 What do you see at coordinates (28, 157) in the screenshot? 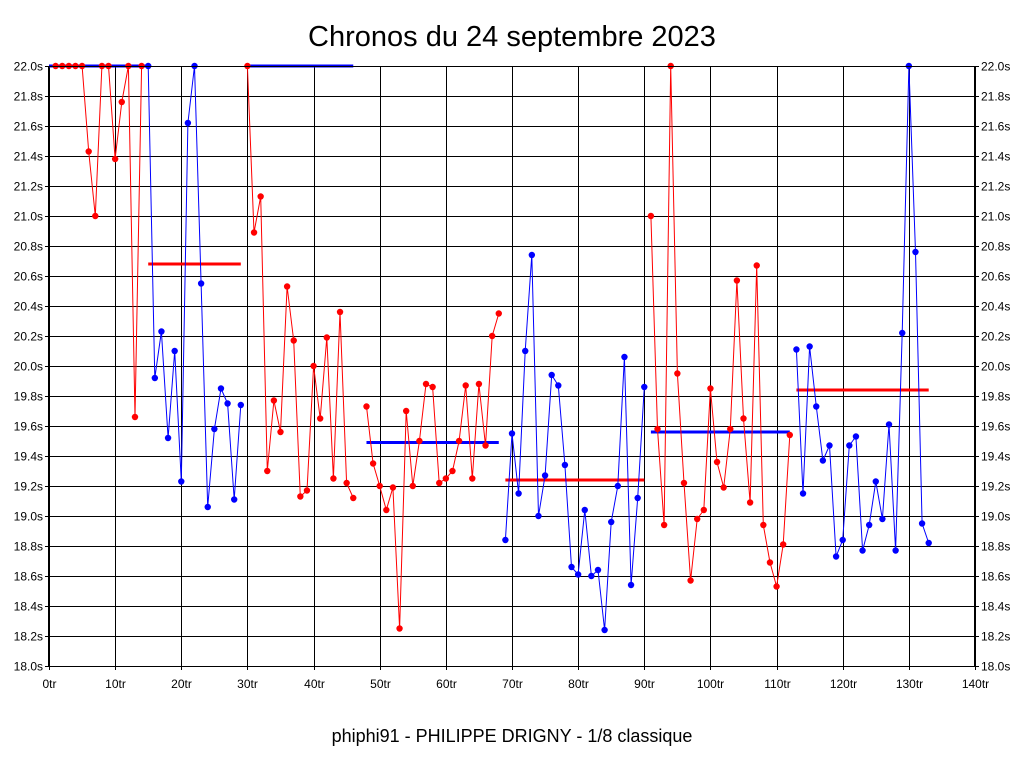
I see `y-tick-label-left: 21.4s` at bounding box center [28, 157].